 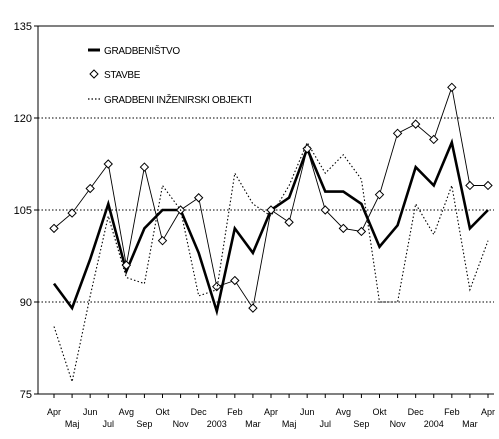 I want to click on legend-item: GRADBENI INŽENIRSKI OBJEKTI, so click(x=170, y=99).